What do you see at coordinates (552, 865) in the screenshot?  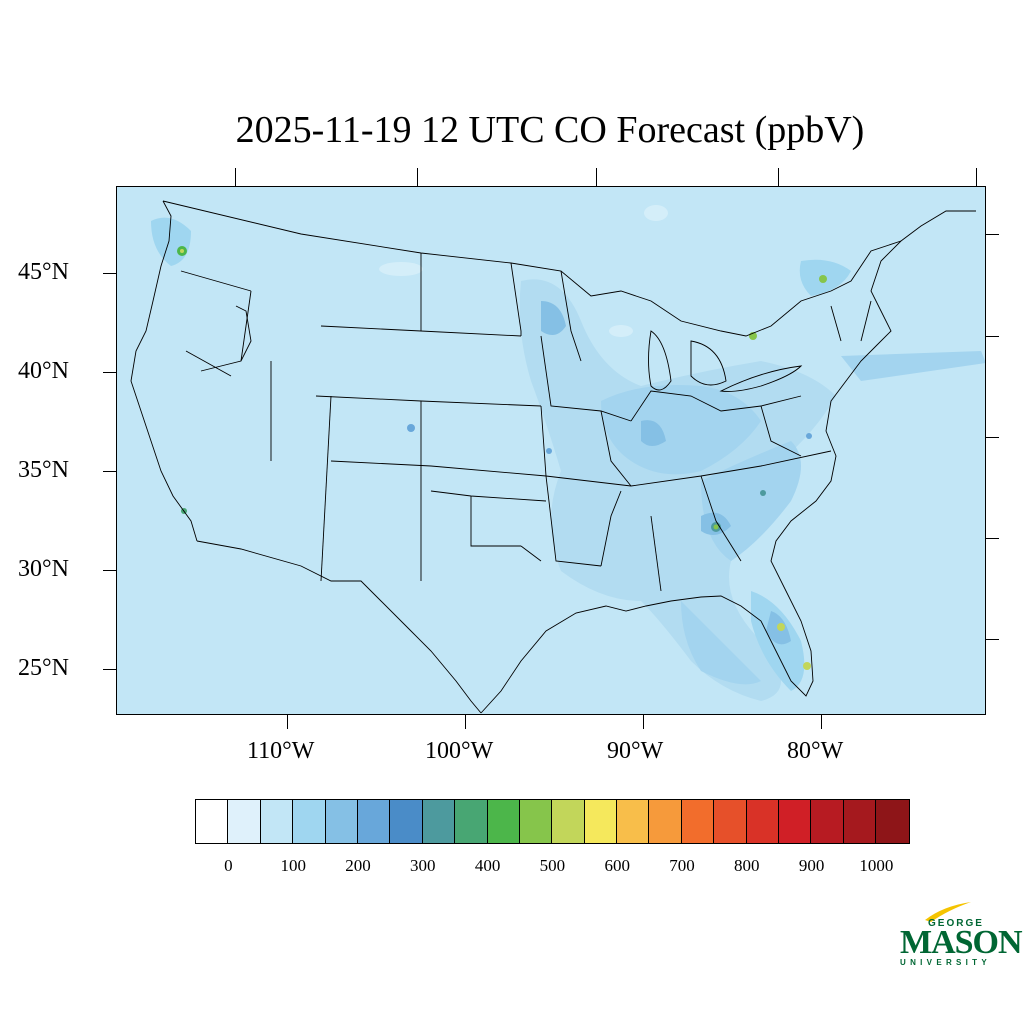 I see `colorbar-label: 500` at bounding box center [552, 865].